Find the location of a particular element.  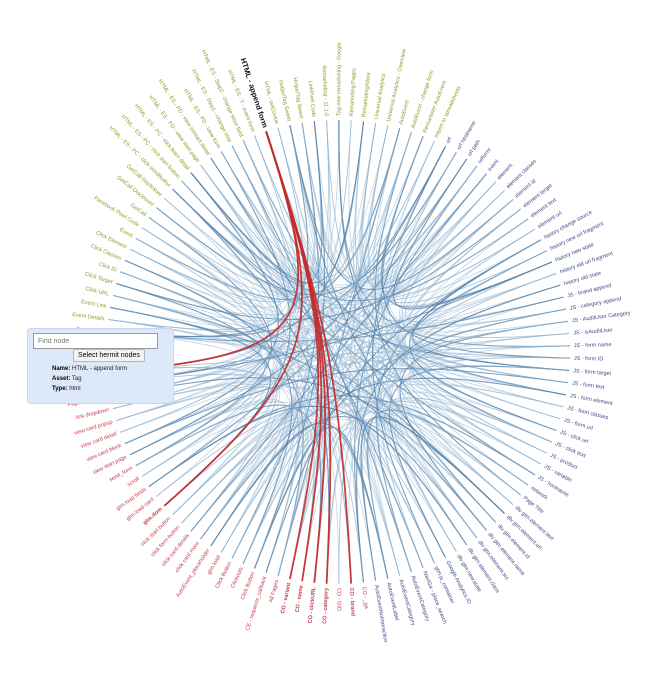

node-label: JS - form ID is located at coordinates (589, 359).